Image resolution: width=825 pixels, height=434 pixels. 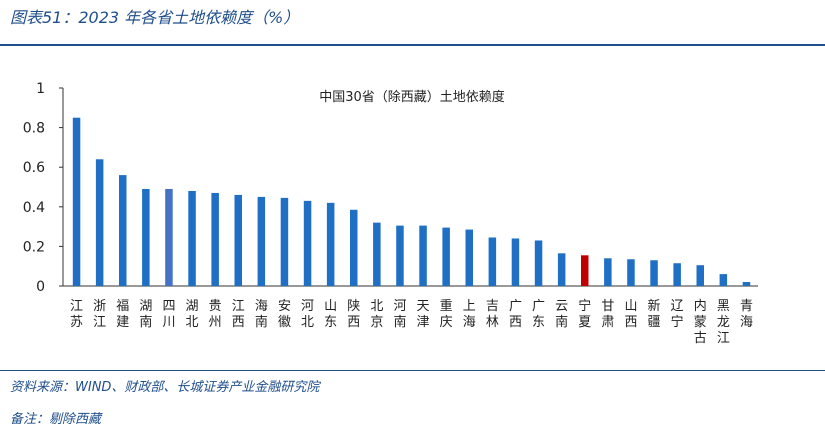 I want to click on bar-北京, so click(x=377, y=254).